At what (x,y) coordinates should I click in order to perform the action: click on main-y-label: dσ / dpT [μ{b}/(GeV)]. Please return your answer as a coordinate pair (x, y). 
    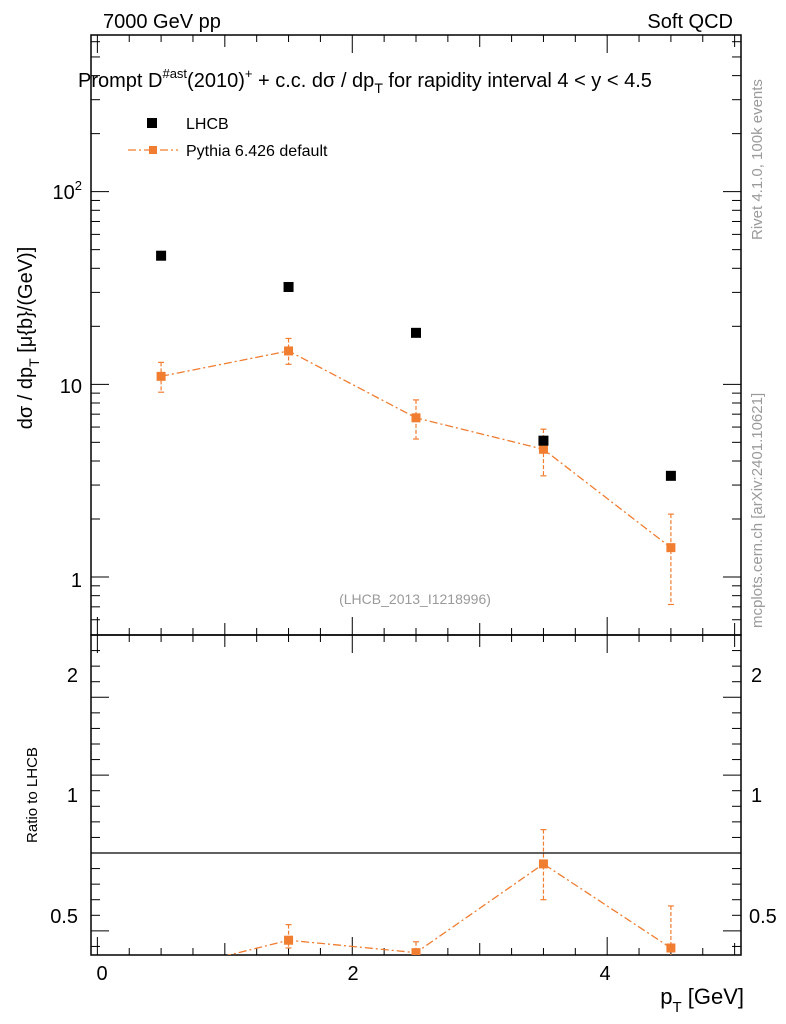
    Looking at the image, I should click on (28, 338).